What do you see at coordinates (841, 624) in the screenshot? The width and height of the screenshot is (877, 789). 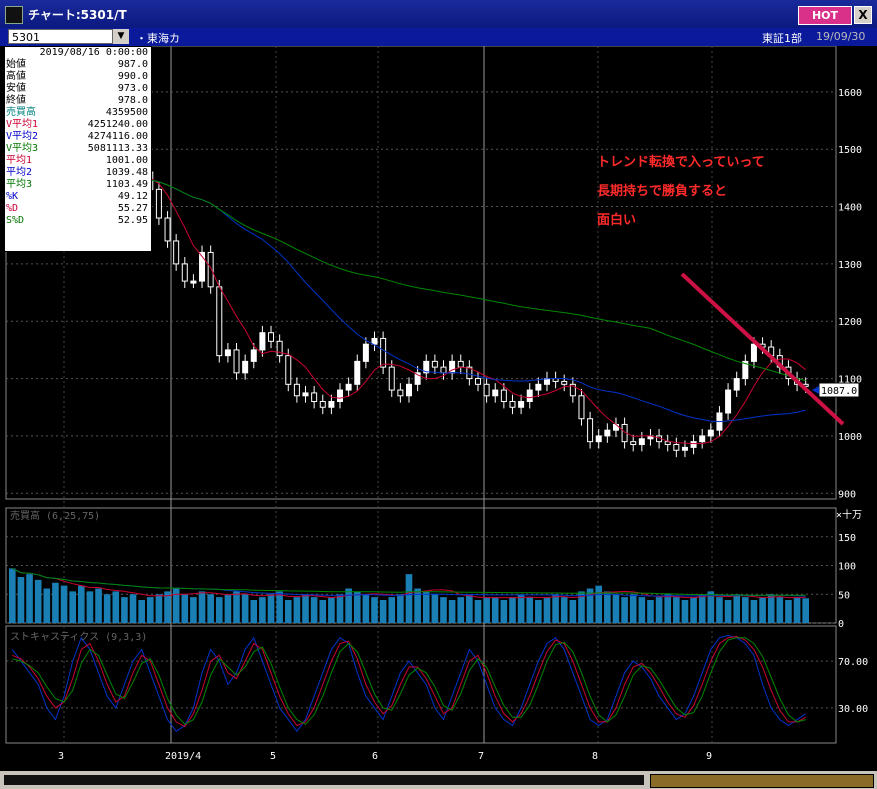 I see `vol-tick-label: 0` at bounding box center [841, 624].